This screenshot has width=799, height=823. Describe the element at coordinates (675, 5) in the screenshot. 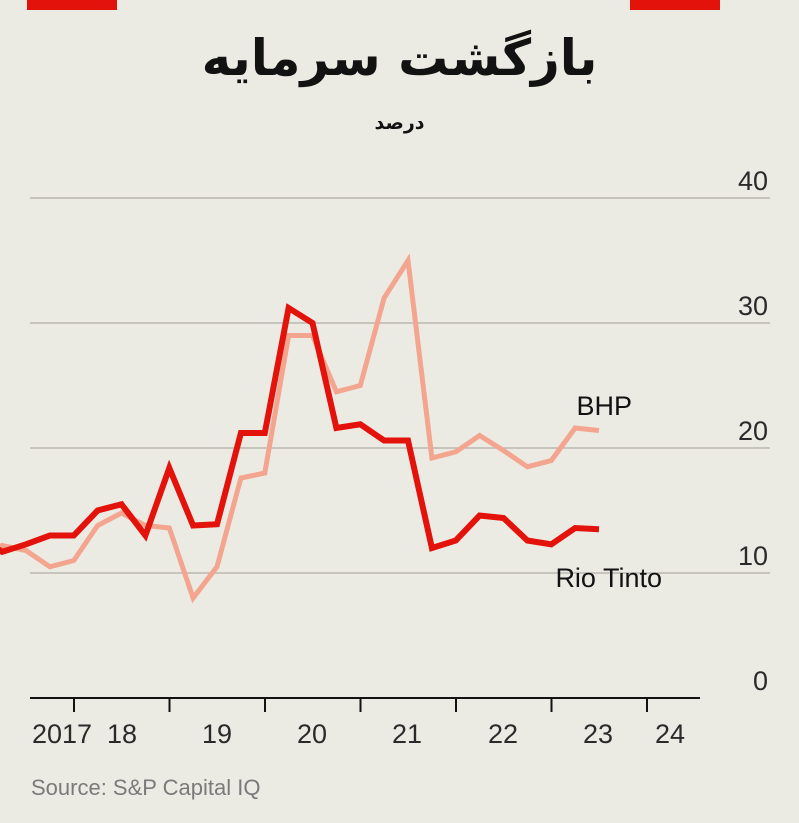

I see `accent-bar-right` at that location.